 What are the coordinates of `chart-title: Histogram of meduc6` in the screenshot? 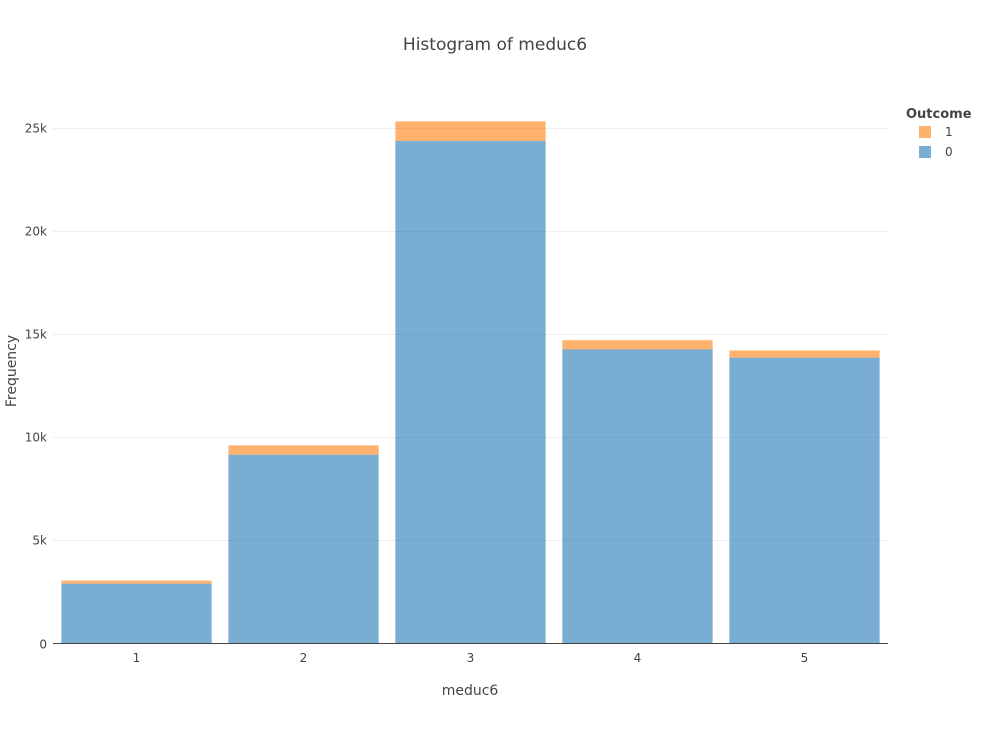 It's located at (495, 45).